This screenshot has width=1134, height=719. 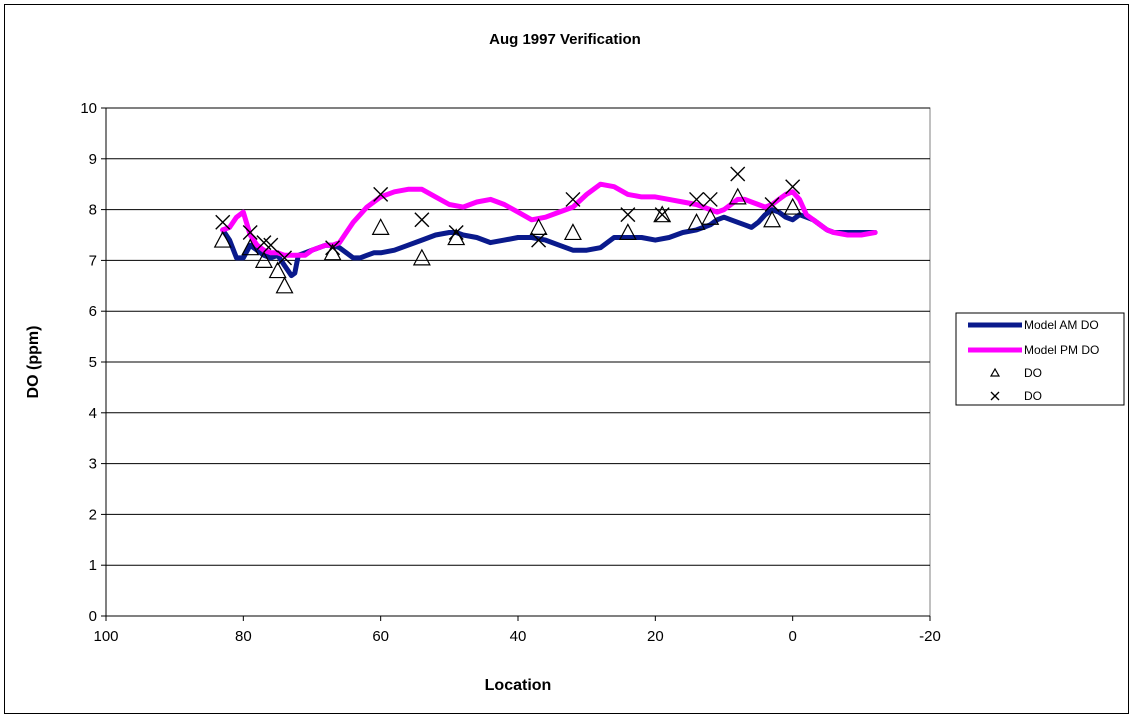 I want to click on series-layer, so click(x=545, y=230).